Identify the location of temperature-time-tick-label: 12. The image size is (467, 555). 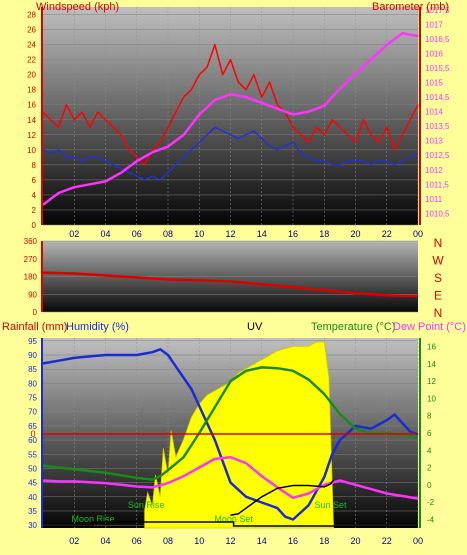
(230, 541).